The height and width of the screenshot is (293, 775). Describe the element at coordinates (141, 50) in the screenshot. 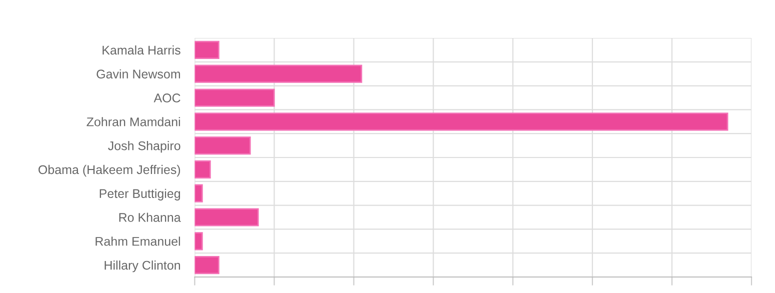

I see `y-tick-label: Kamala Harris` at that location.